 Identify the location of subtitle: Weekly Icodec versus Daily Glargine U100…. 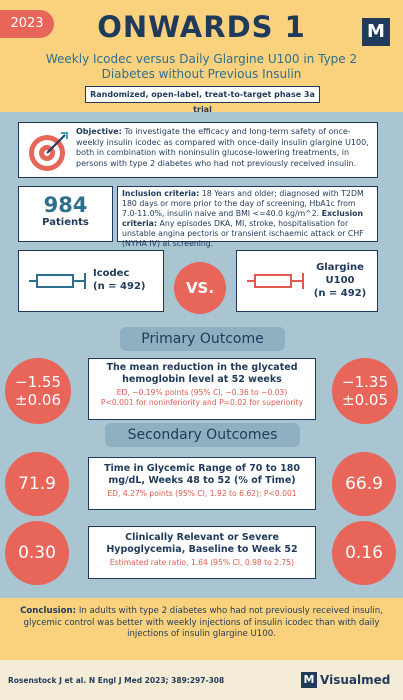
(201, 66).